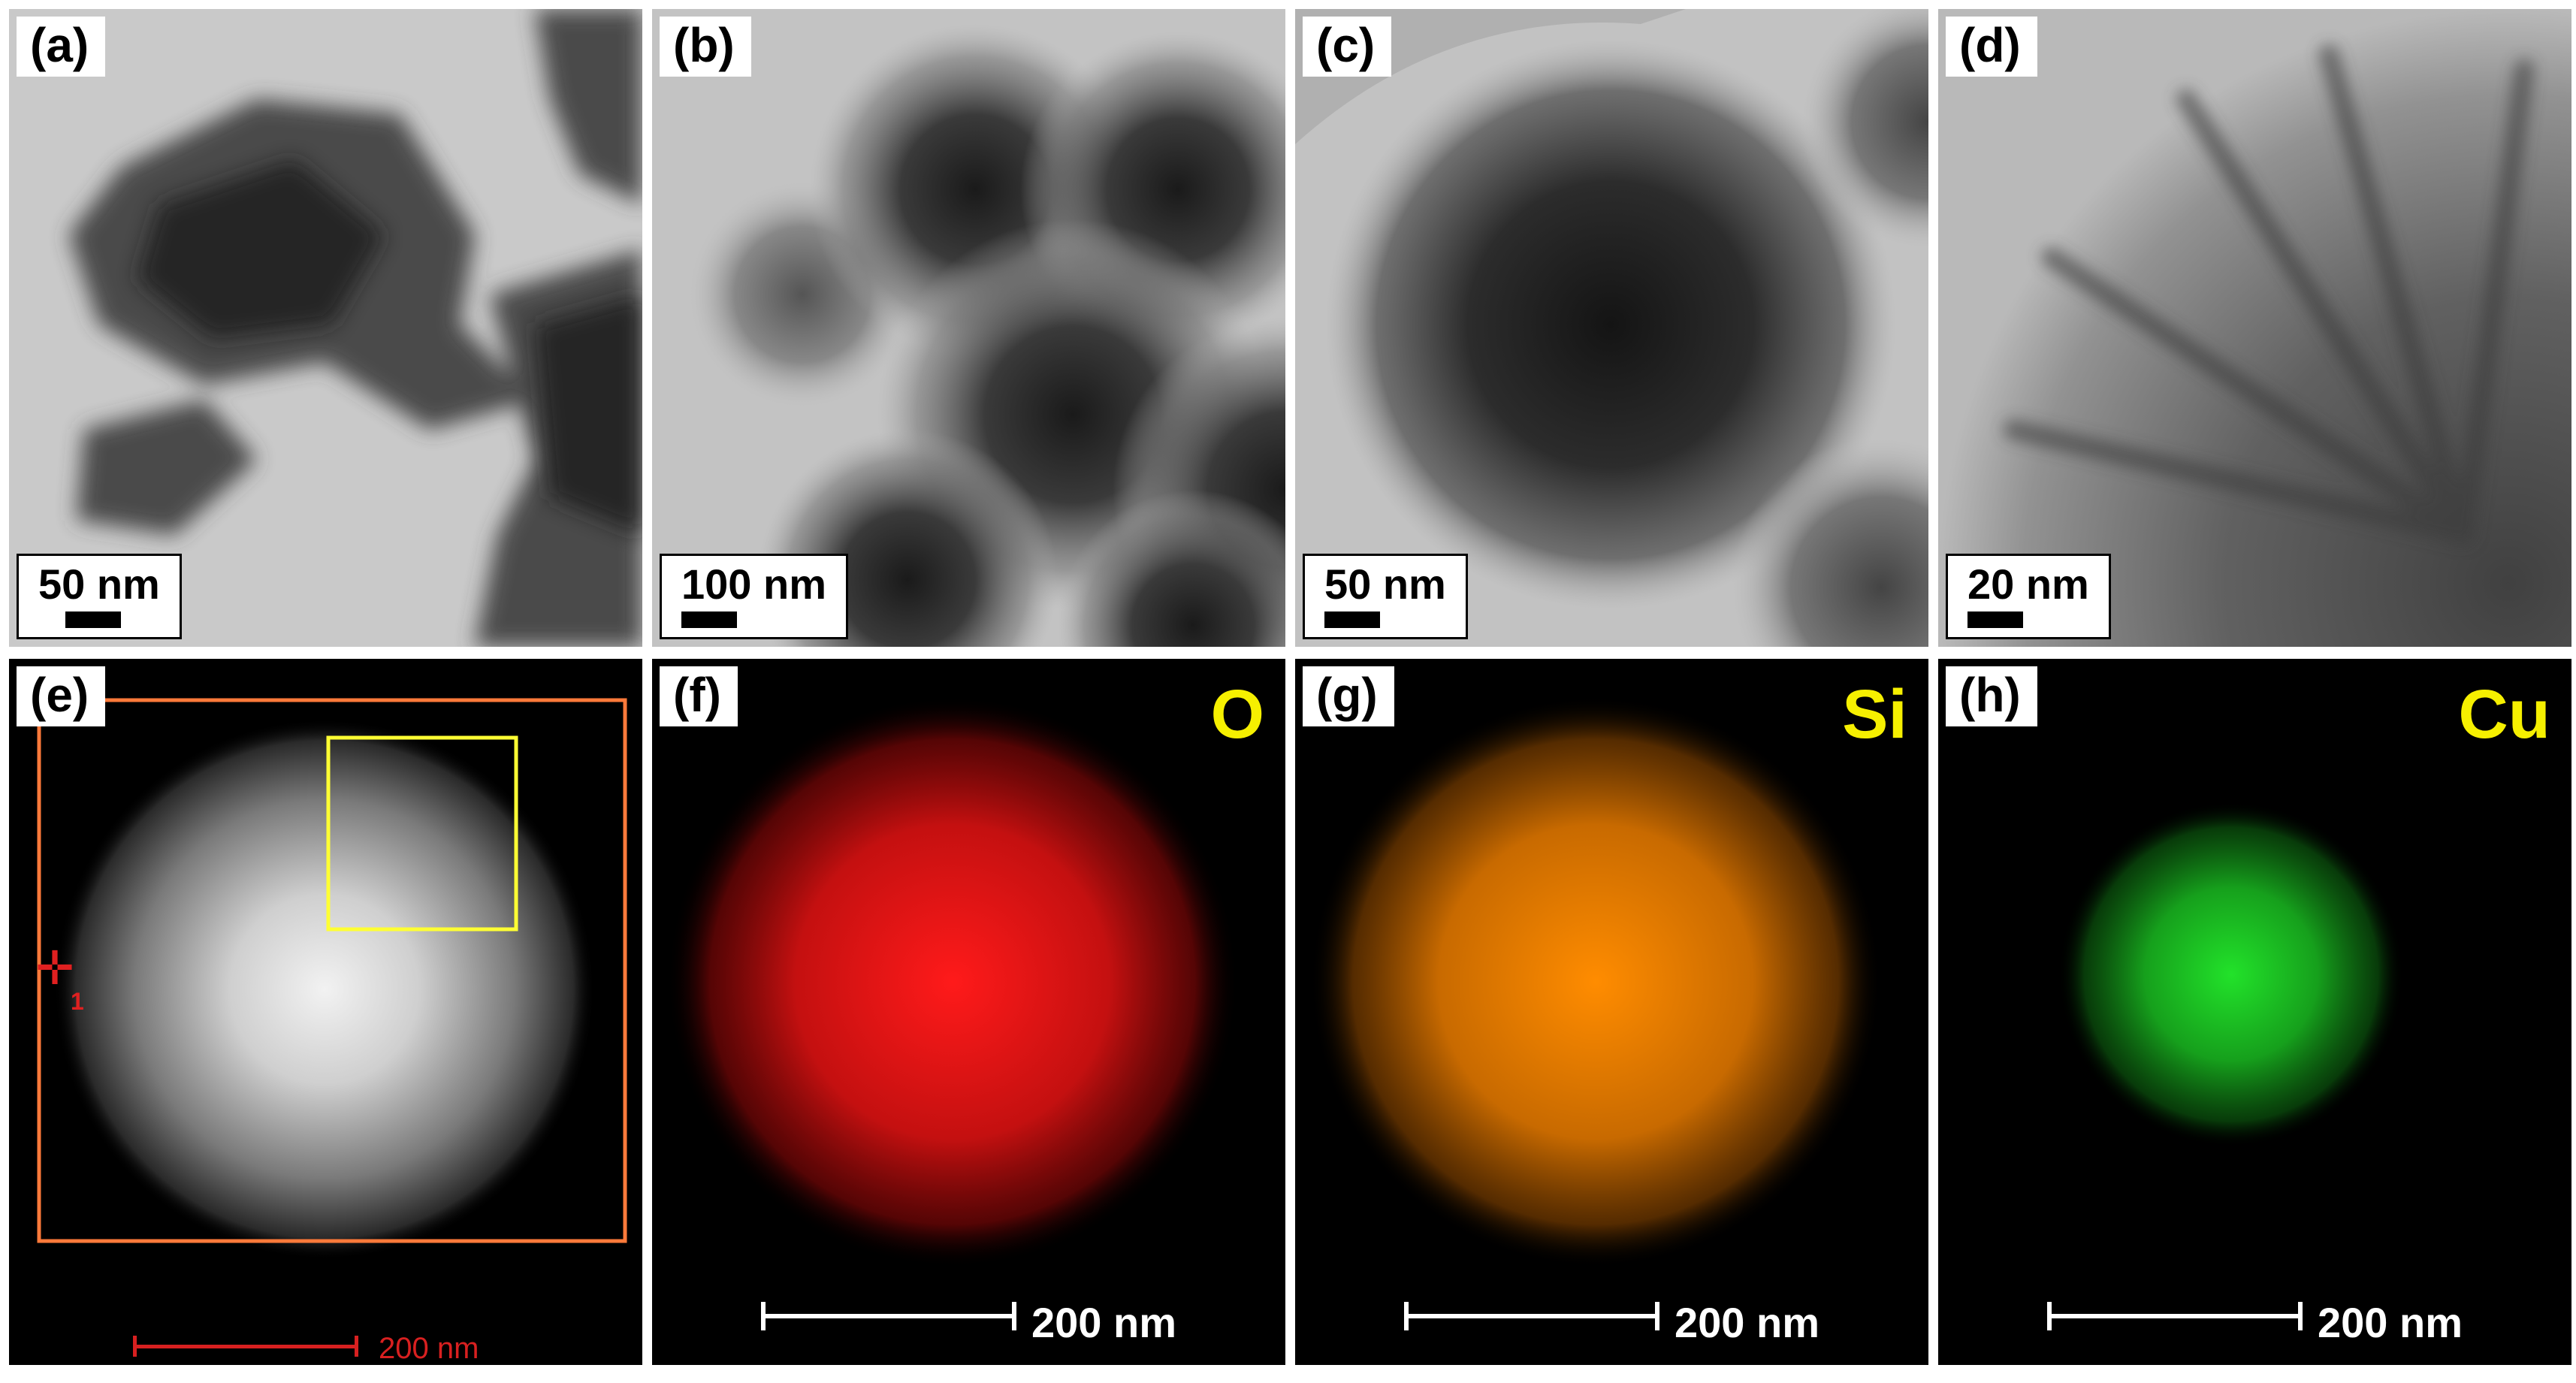 The height and width of the screenshot is (1383, 2576). I want to click on marker-number: 1, so click(77, 1001).